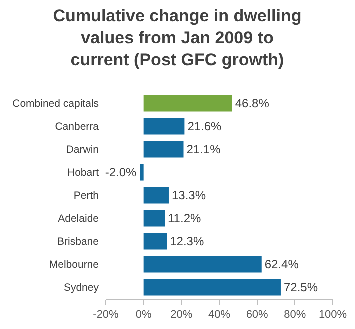  I want to click on x-tick-label: 100%, so click(333, 315).